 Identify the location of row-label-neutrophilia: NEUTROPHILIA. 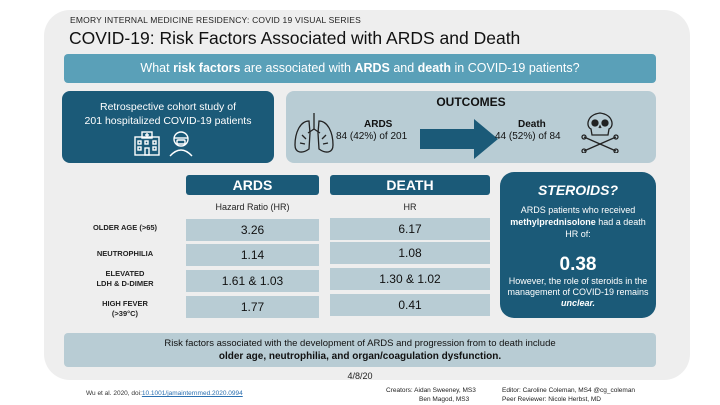
(125, 254).